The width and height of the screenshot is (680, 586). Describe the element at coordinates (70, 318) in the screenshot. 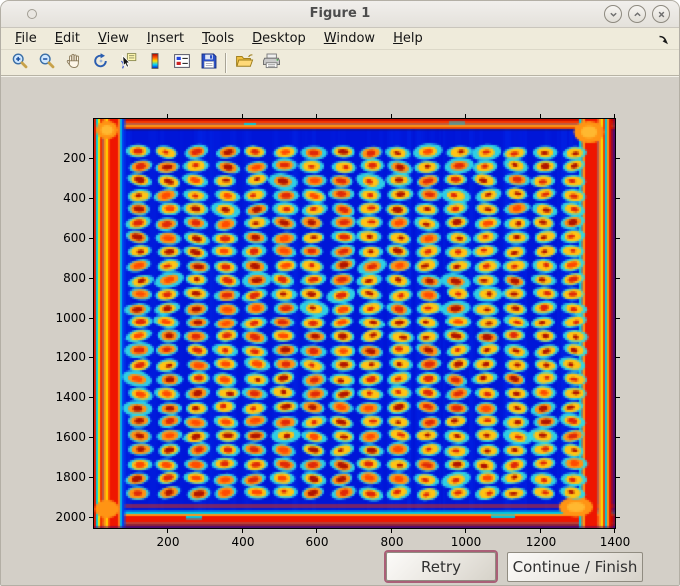

I see `y-tick-label: 1000` at that location.